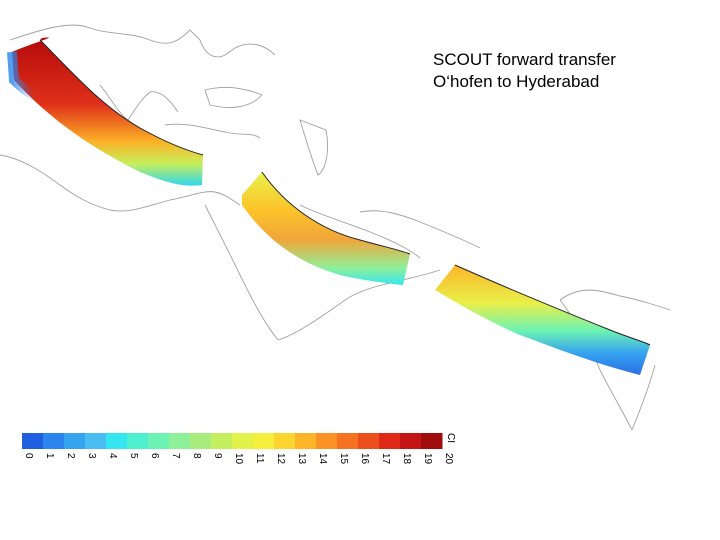 The height and width of the screenshot is (540, 720). Describe the element at coordinates (359, 305) in the screenshot. I see `coastline-arabia` at that location.